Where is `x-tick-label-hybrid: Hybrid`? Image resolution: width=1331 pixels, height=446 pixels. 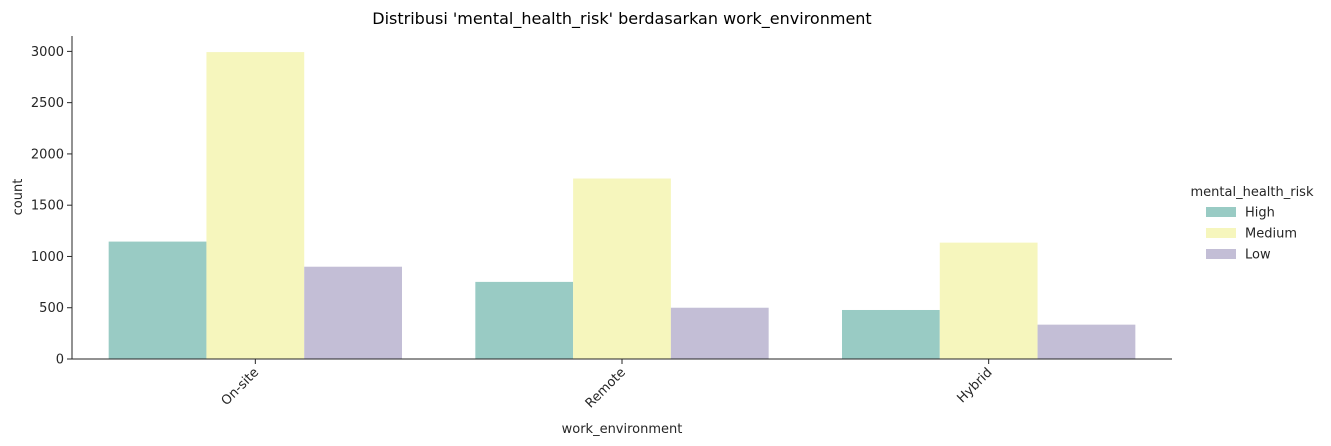
x-tick-label-hybrid: Hybrid is located at coordinates (975, 385).